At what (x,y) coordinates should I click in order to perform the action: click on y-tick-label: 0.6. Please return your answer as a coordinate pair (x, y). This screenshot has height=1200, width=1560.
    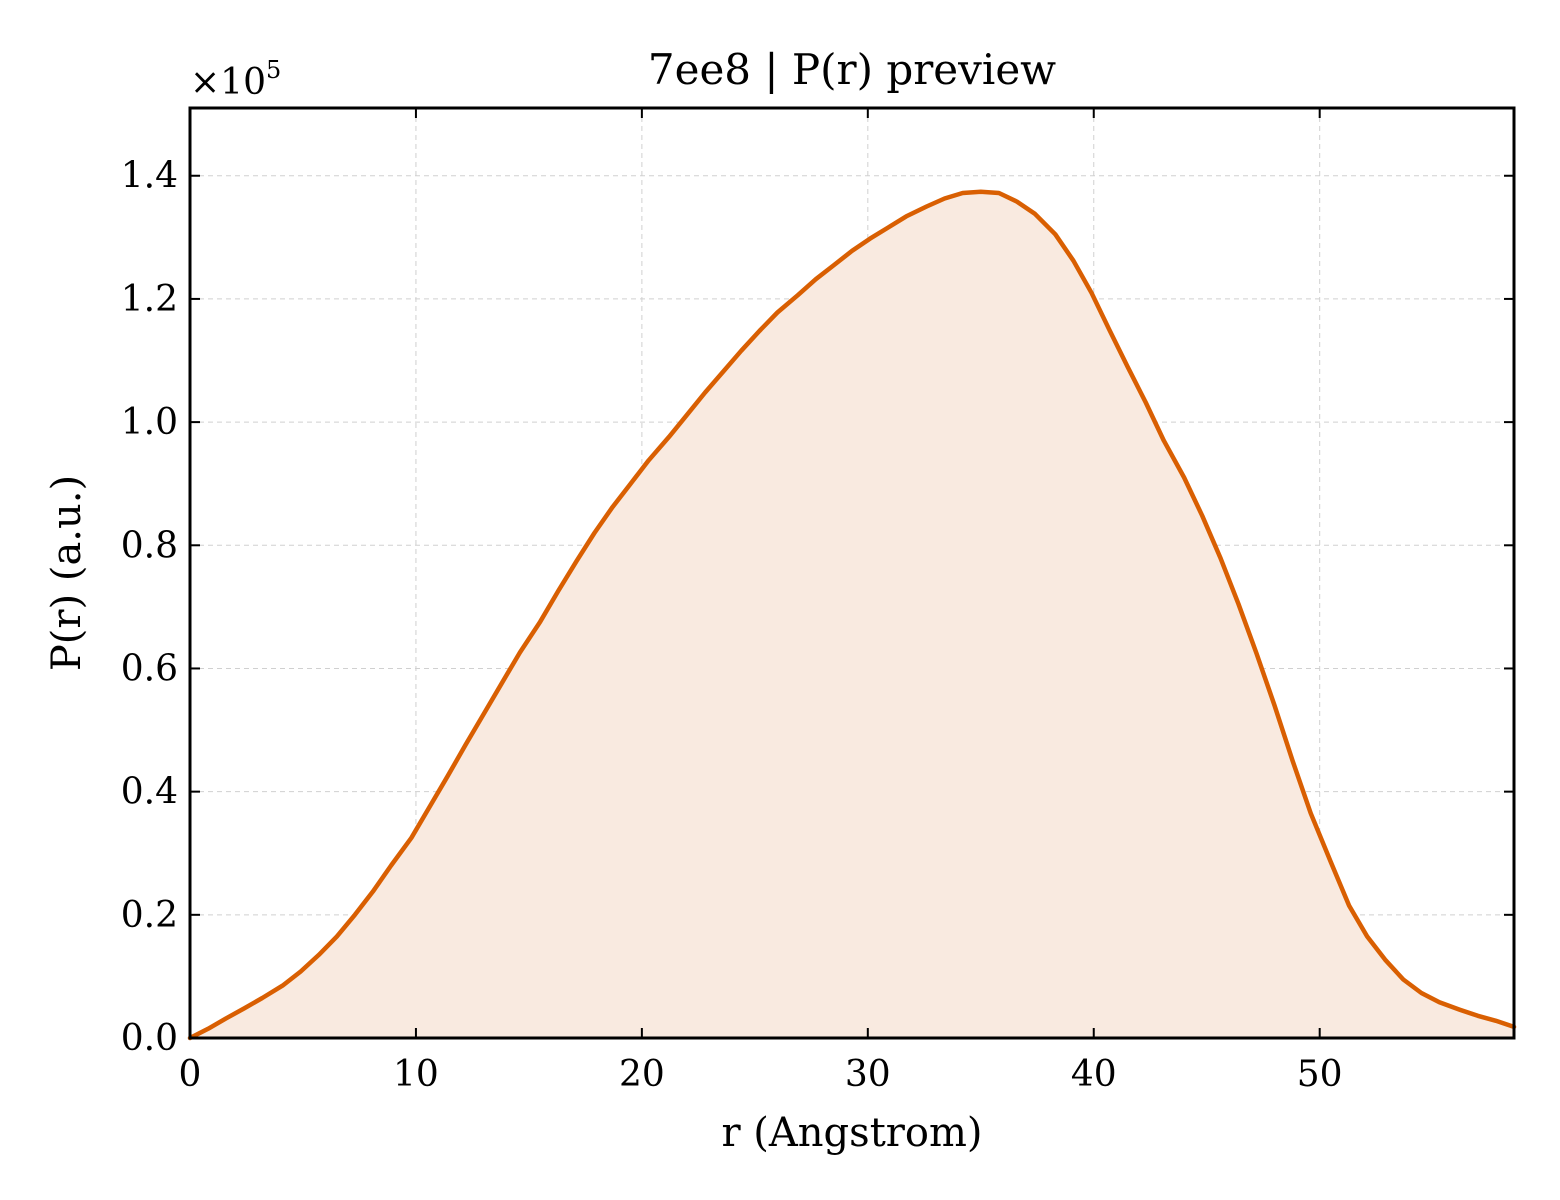
    Looking at the image, I should click on (149, 668).